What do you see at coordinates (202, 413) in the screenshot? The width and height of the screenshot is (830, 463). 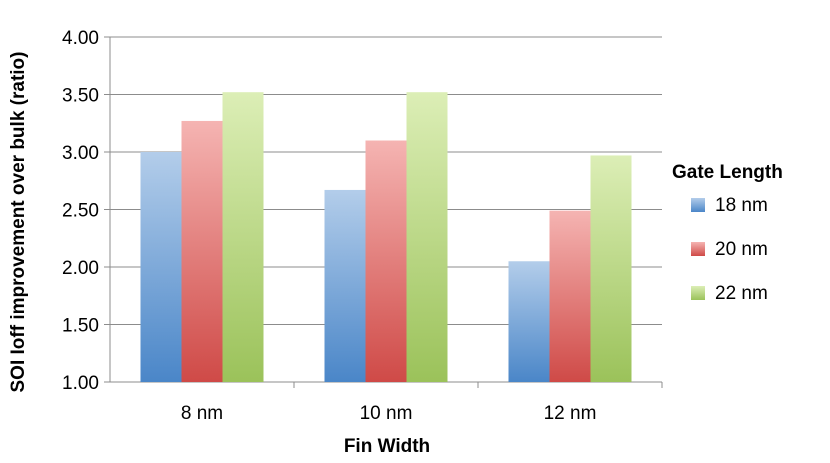 I see `x-tick-label: 8 nm` at bounding box center [202, 413].